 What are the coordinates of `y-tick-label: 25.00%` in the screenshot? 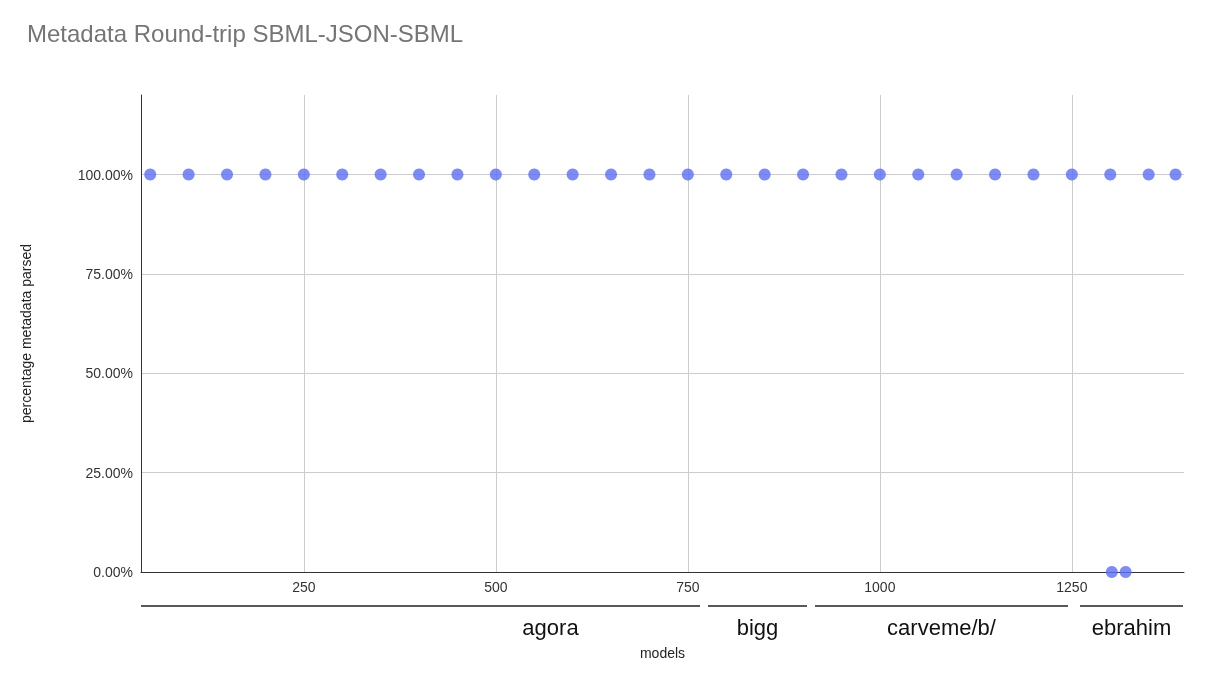 It's located at (109, 472).